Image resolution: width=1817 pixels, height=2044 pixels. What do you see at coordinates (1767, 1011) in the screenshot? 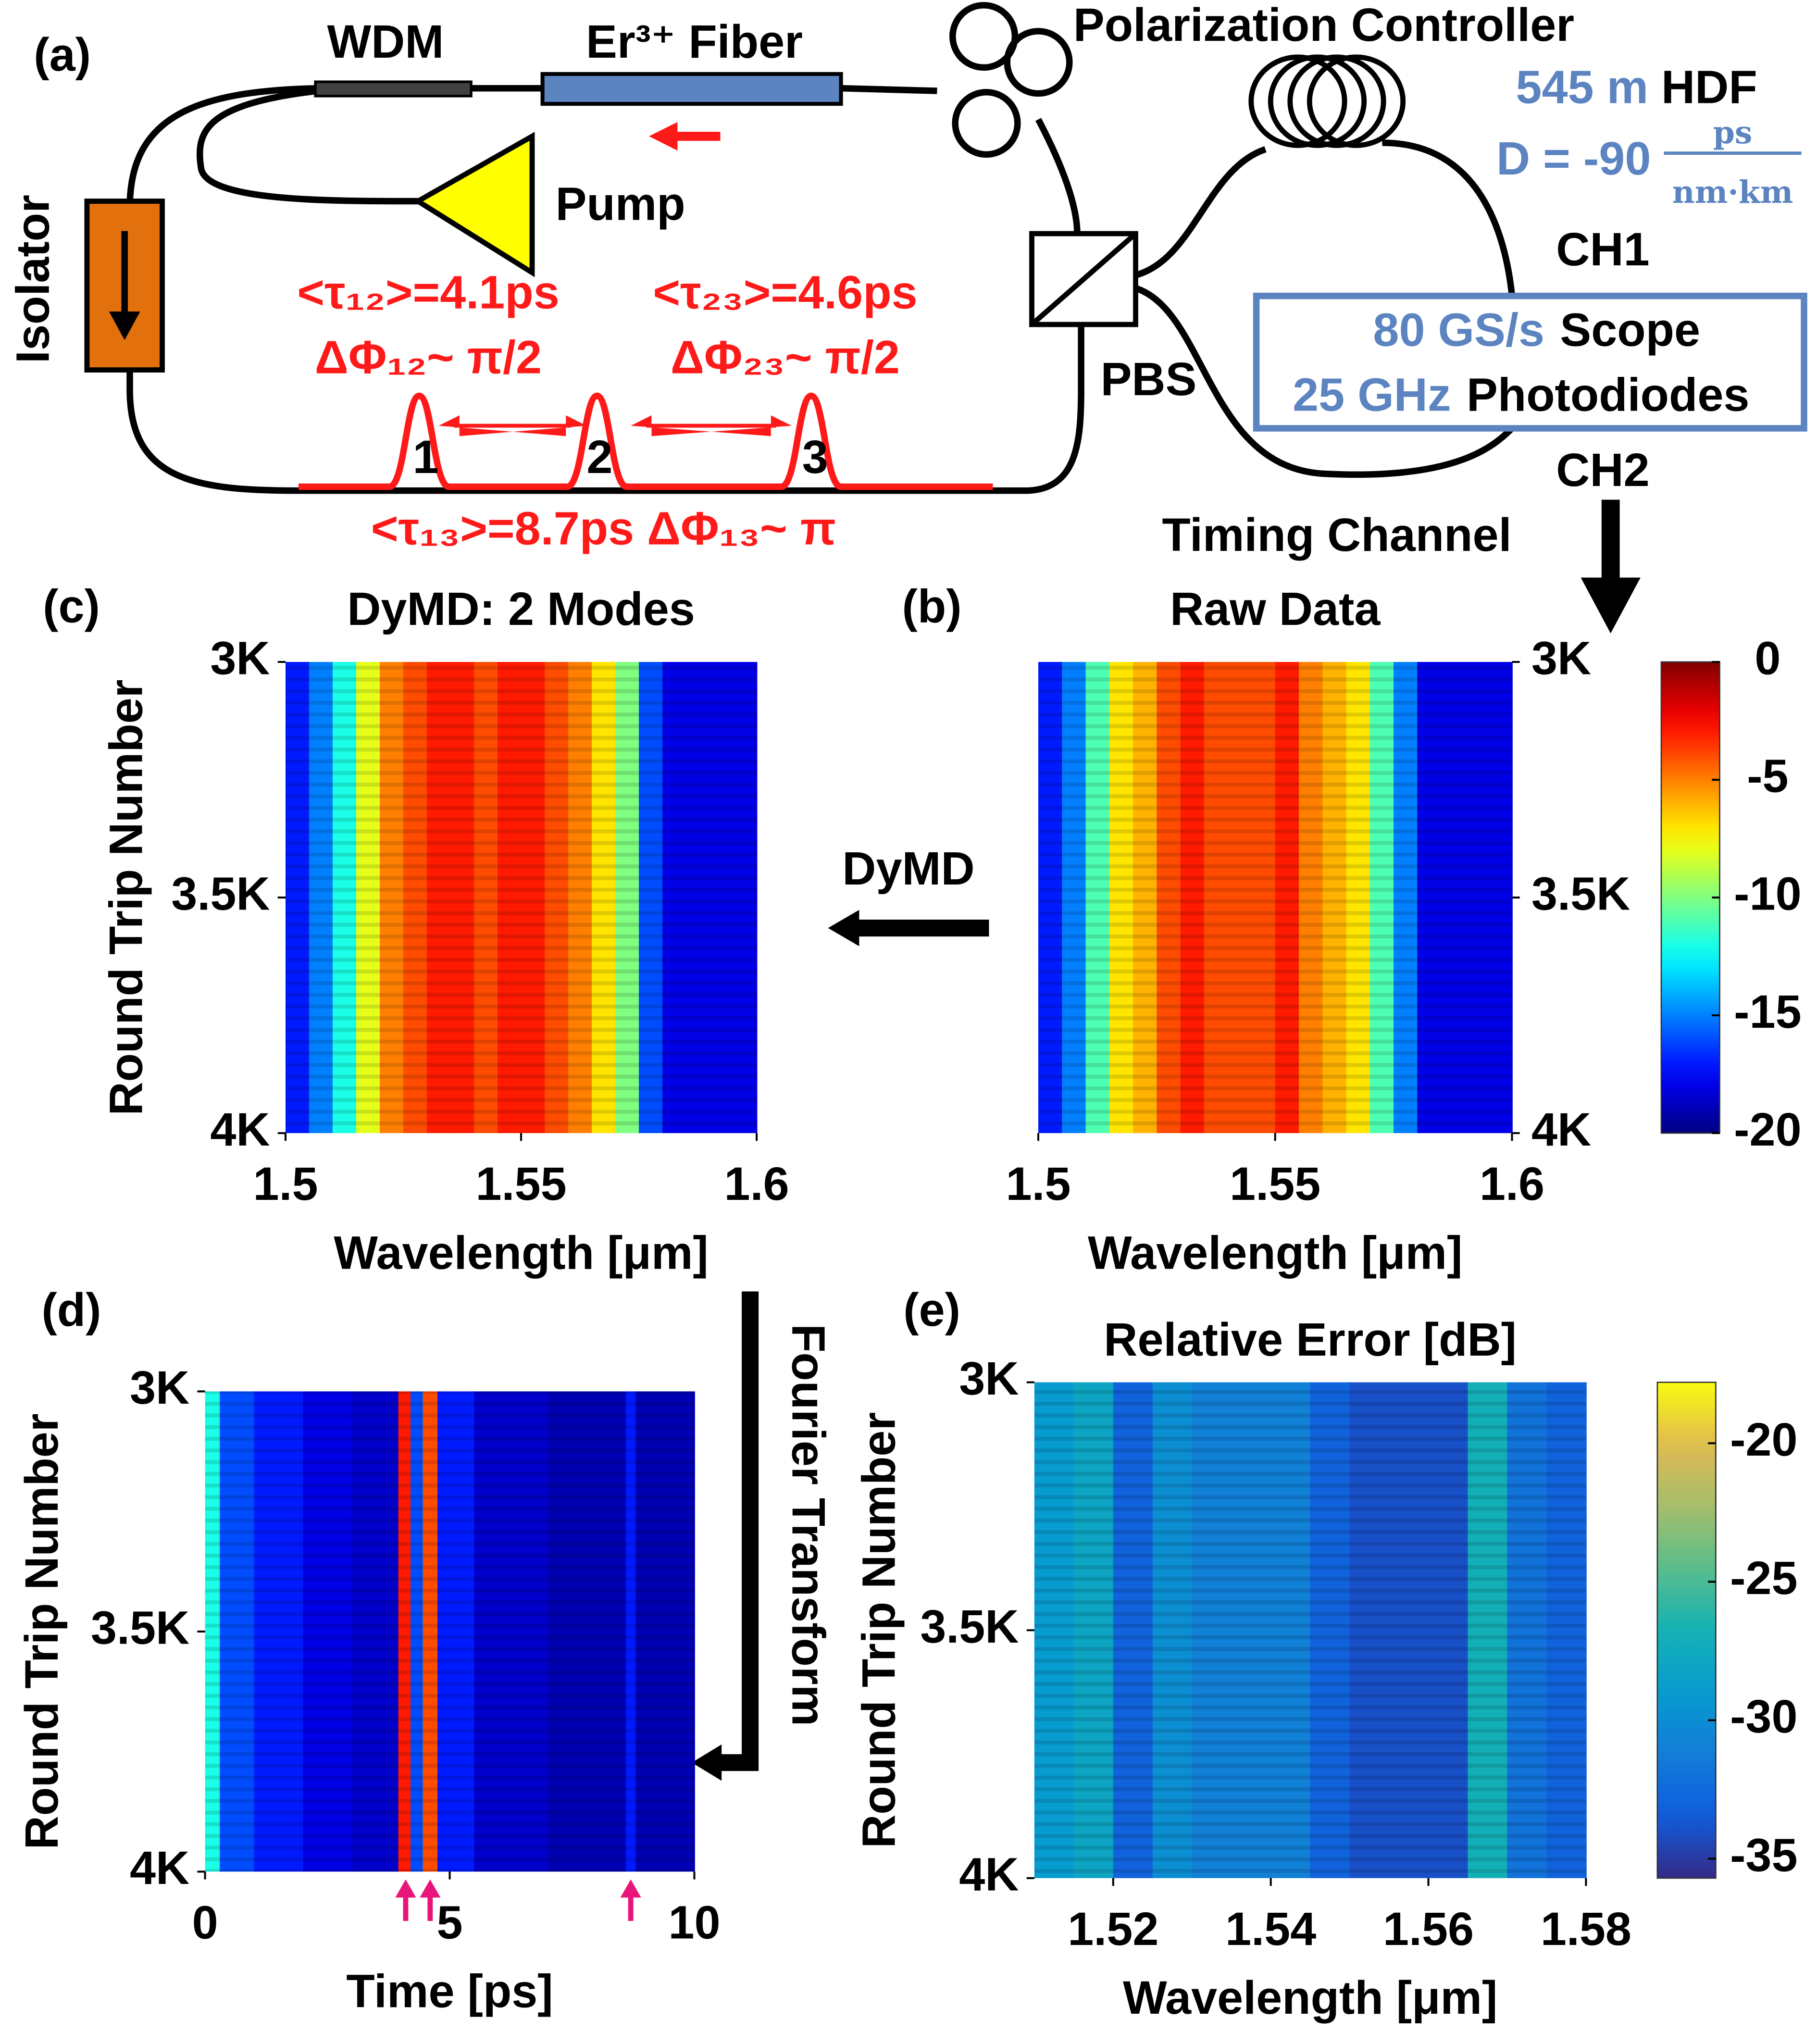
I see `colorbar-tick-label: -15` at bounding box center [1767, 1011].